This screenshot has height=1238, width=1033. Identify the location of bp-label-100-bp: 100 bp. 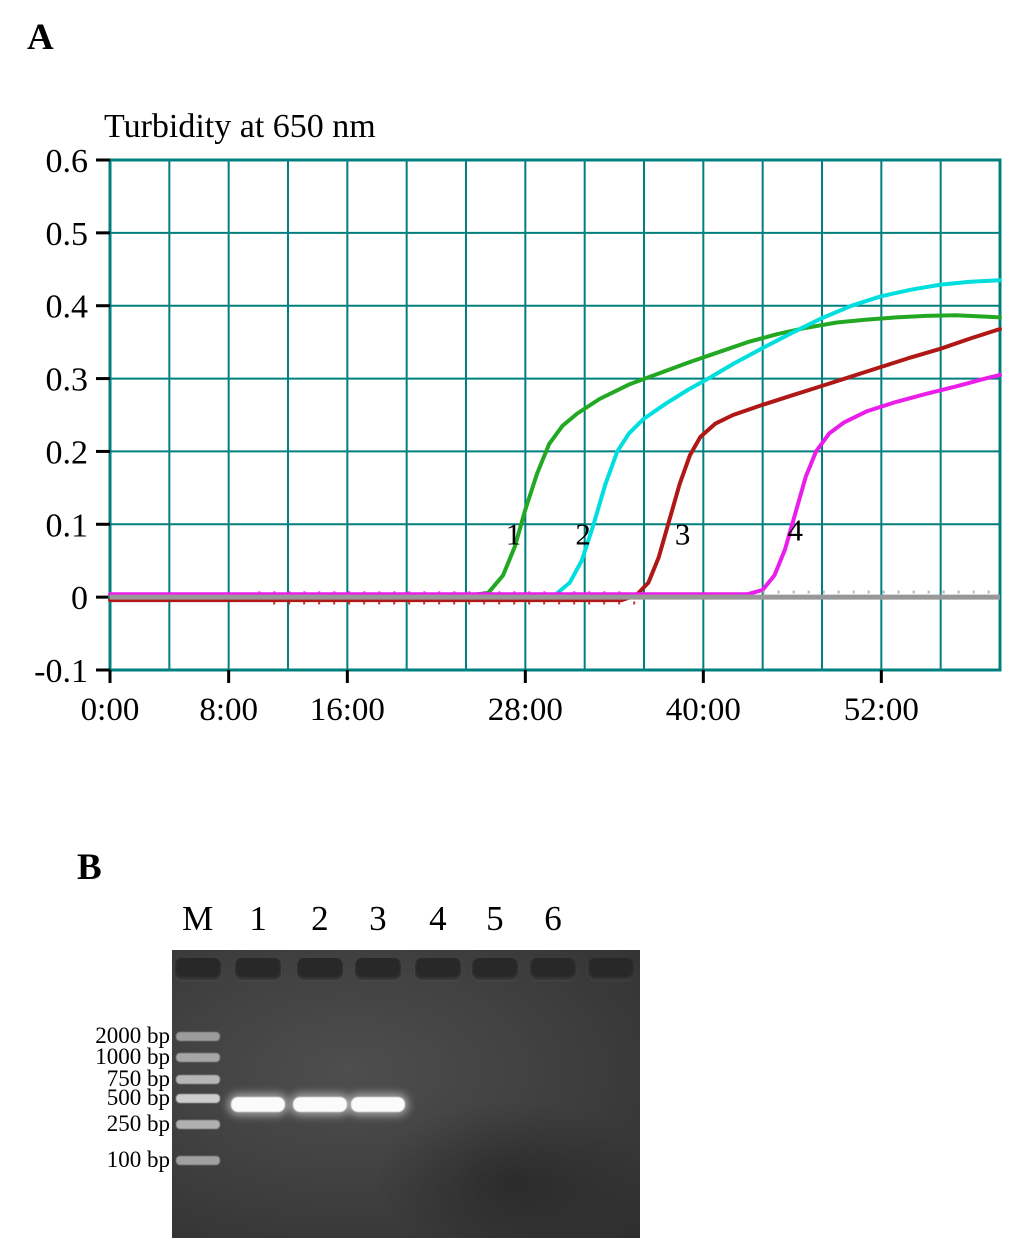
(138, 1160).